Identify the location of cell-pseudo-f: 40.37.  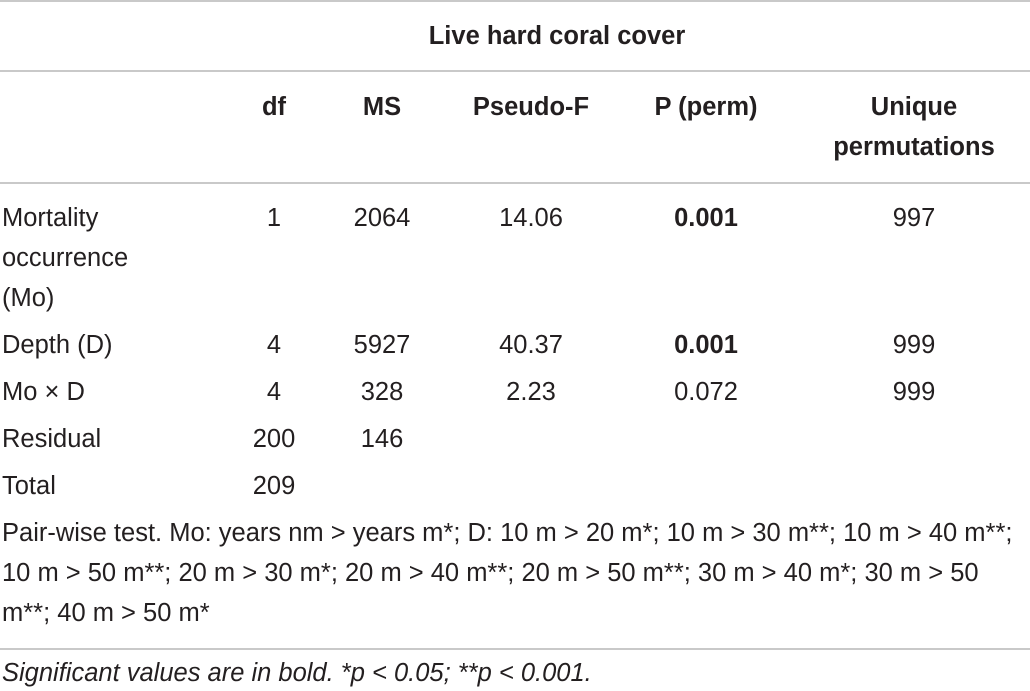
(531, 345).